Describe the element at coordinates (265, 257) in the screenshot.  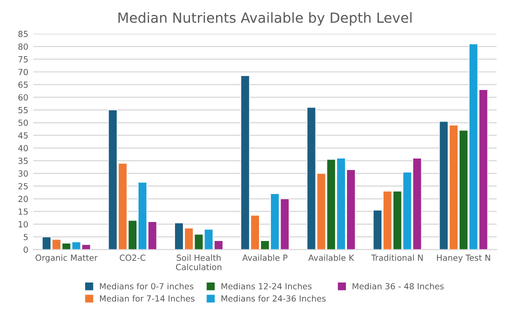
I see `x-tick-label: Available P` at that location.